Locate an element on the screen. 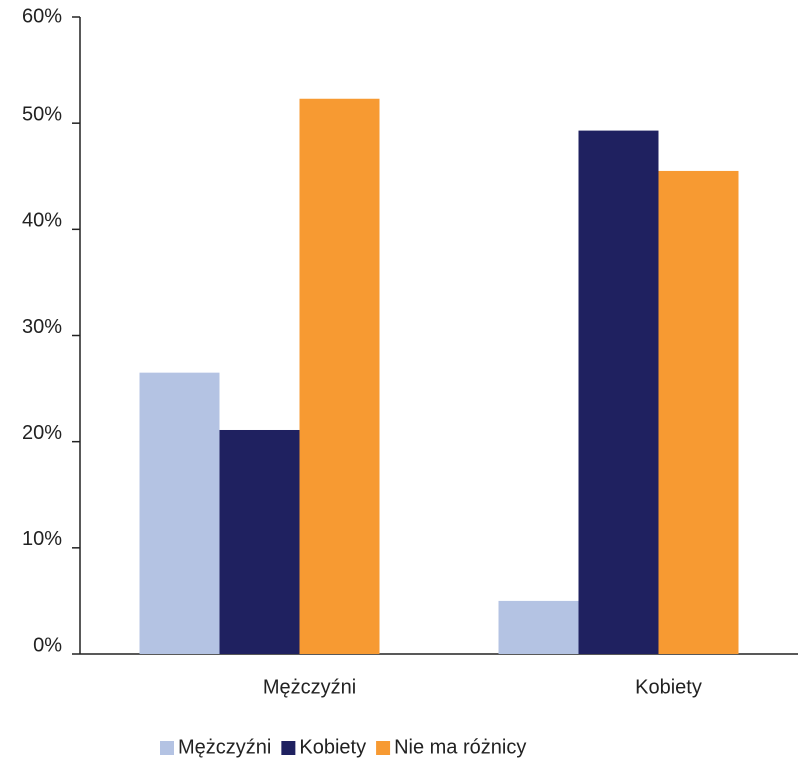 The height and width of the screenshot is (767, 798). y-tick-label: 20% is located at coordinates (42, 433).